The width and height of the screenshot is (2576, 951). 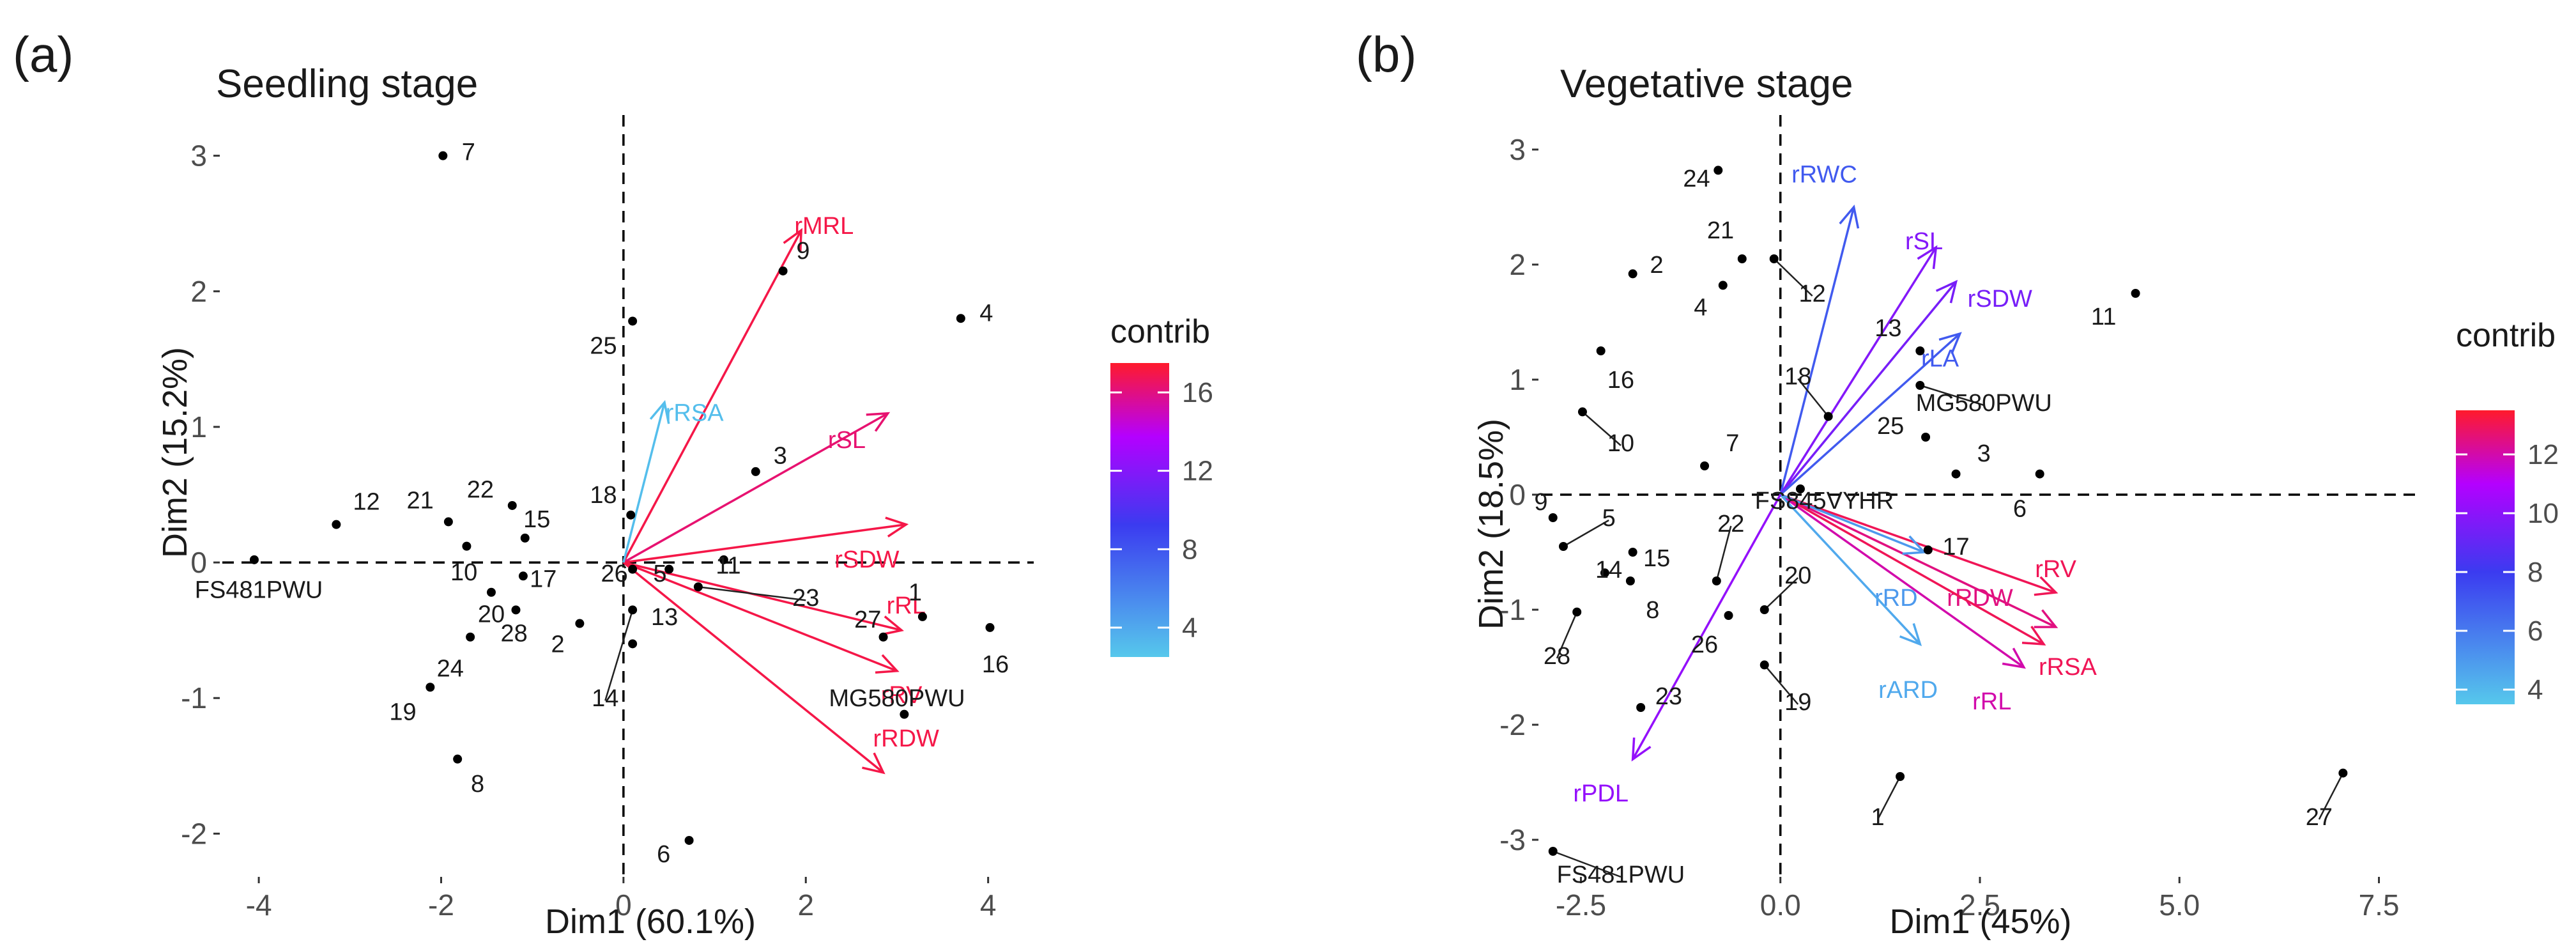 What do you see at coordinates (1512, 724) in the screenshot?
I see `y-tick-label-b: -2` at bounding box center [1512, 724].